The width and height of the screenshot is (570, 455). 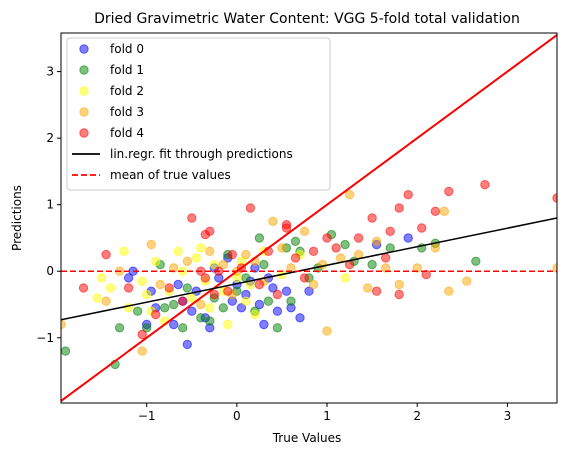 I want to click on x-axis-label: True Values, so click(x=307, y=438).